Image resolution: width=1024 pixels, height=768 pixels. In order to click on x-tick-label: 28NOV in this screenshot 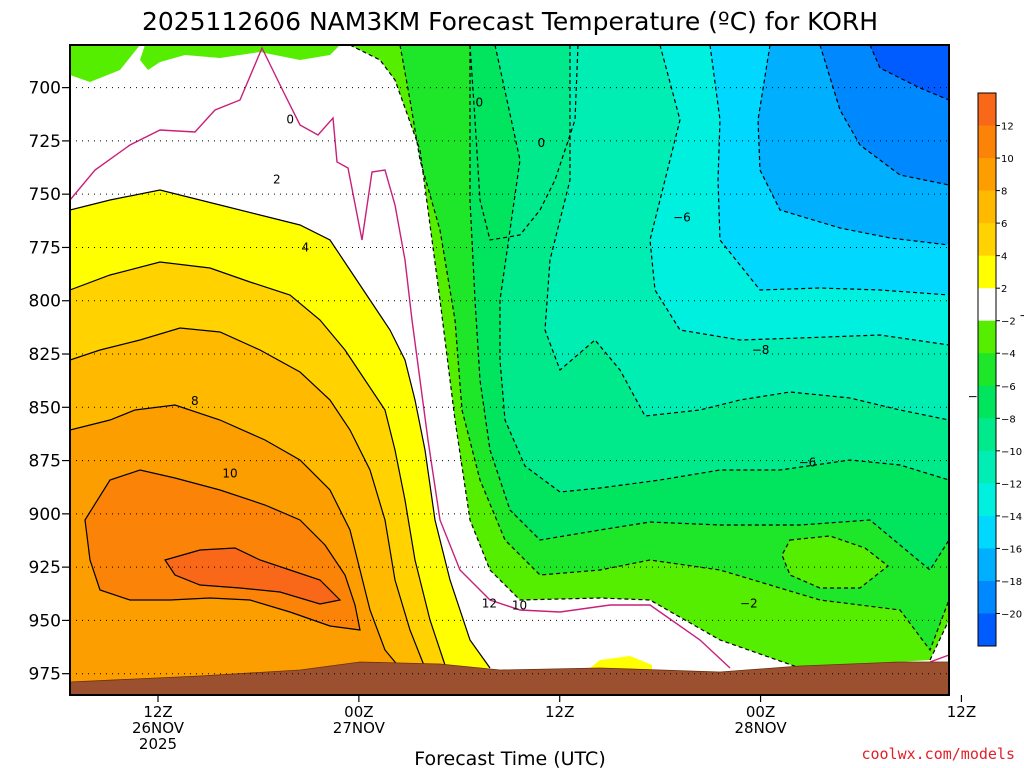, I will do `click(761, 728)`.